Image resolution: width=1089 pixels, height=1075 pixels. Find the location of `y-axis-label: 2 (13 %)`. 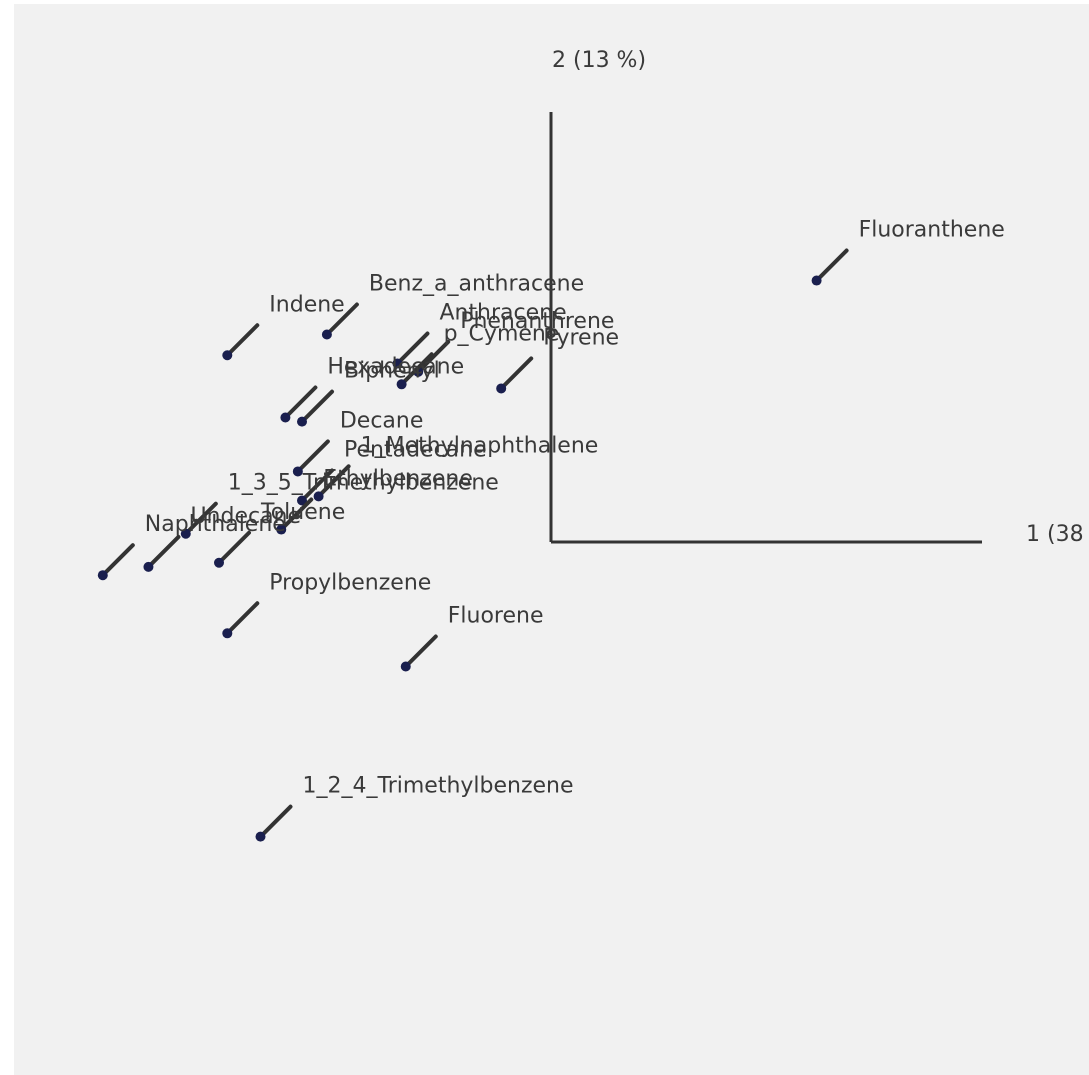

y-axis-label: 2 (13 %) is located at coordinates (599, 60).